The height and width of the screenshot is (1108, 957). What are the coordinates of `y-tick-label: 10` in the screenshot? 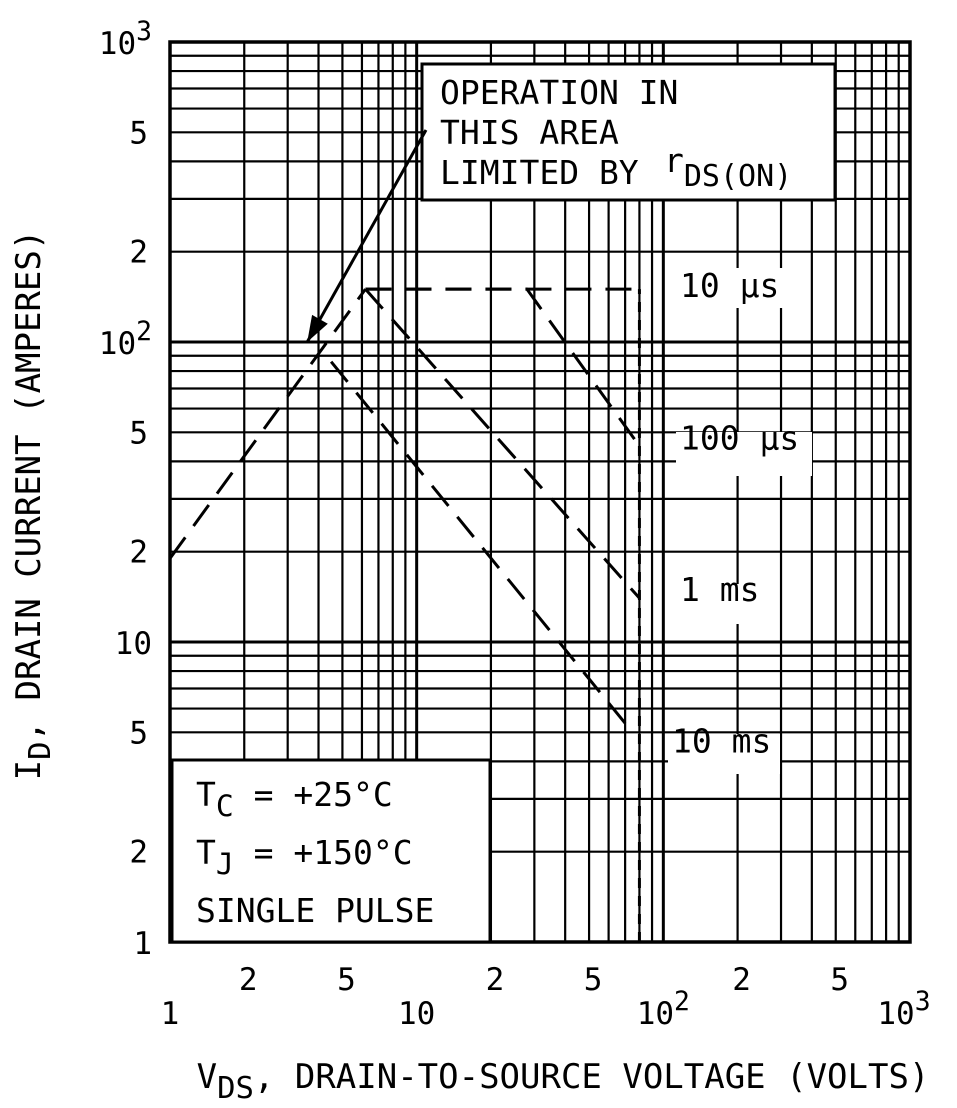 It's located at (133, 644).